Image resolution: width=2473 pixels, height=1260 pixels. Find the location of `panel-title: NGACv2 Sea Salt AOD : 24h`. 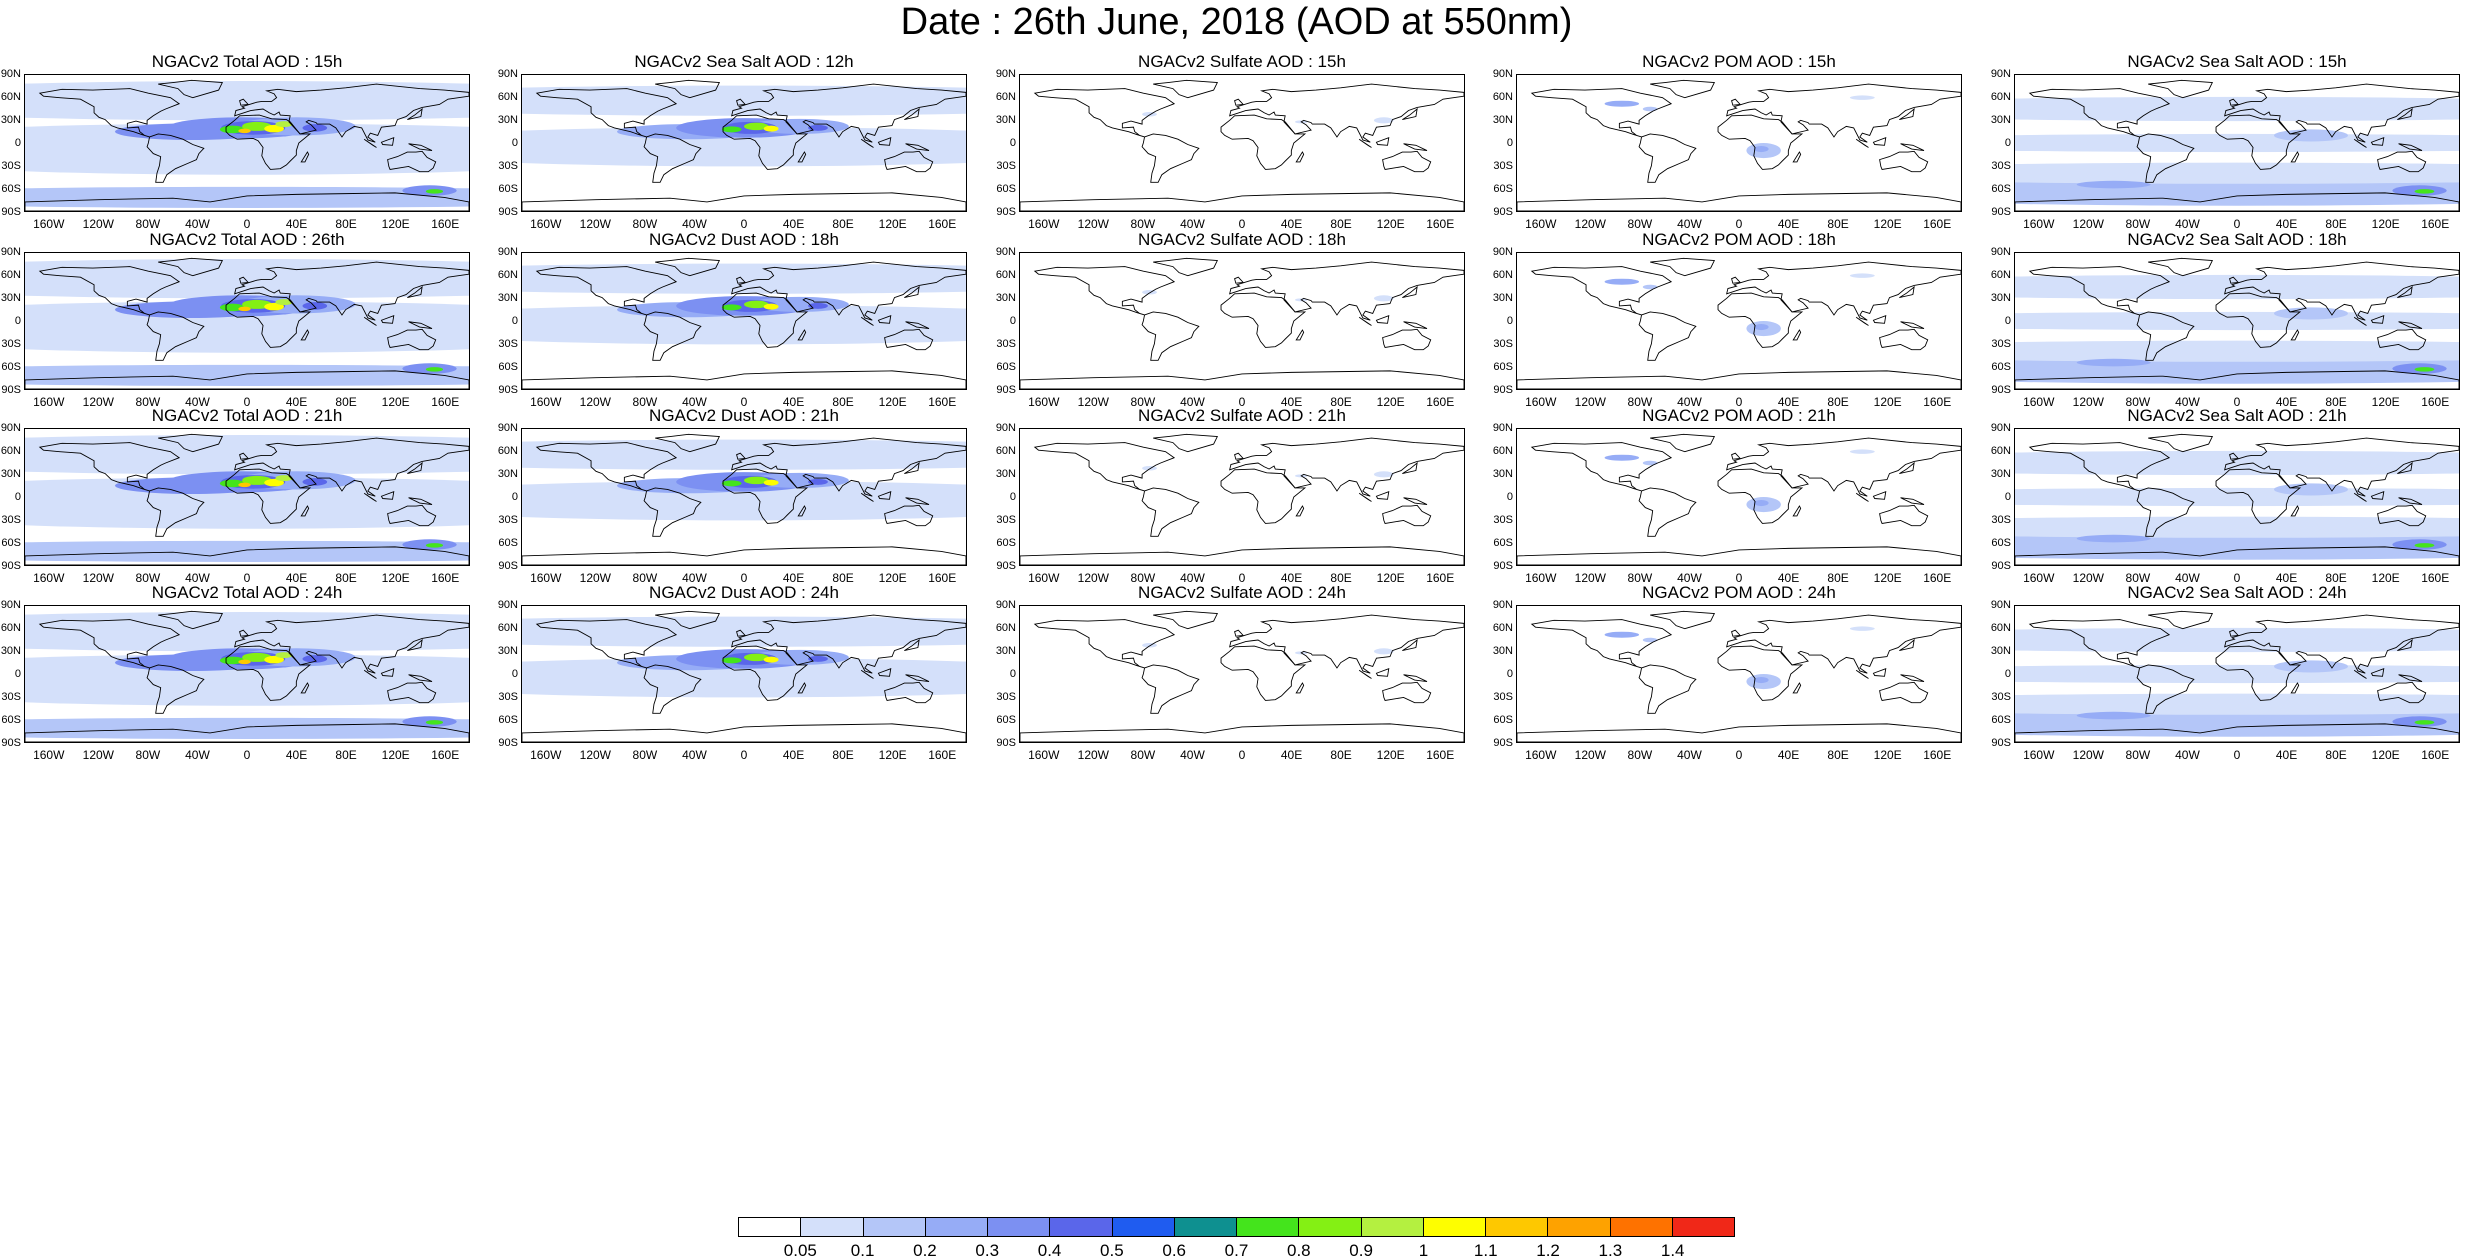

panel-title: NGACv2 Sea Salt AOD : 24h is located at coordinates (2237, 592).